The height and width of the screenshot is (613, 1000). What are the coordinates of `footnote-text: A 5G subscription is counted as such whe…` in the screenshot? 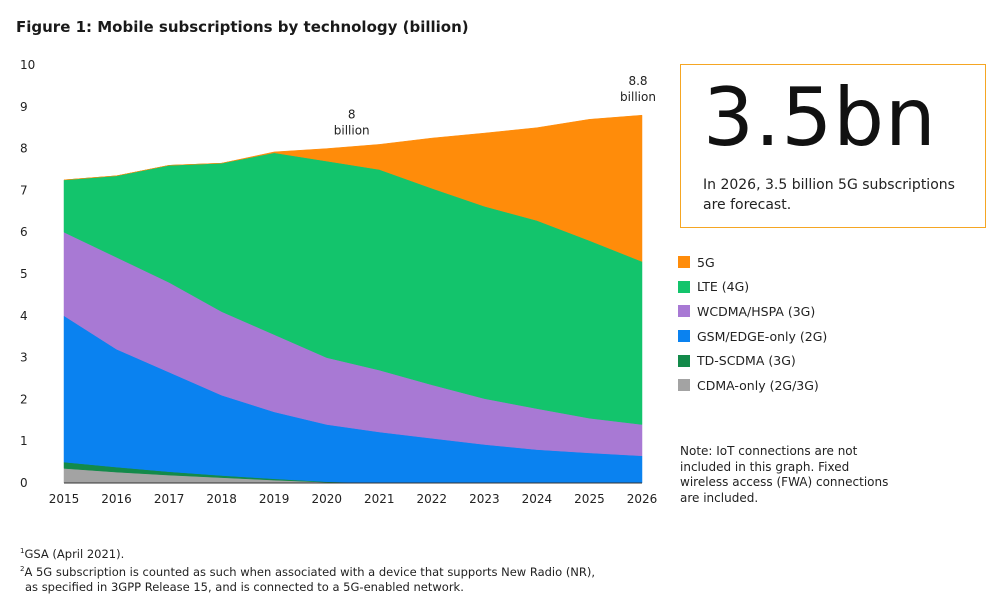 It's located at (310, 571).